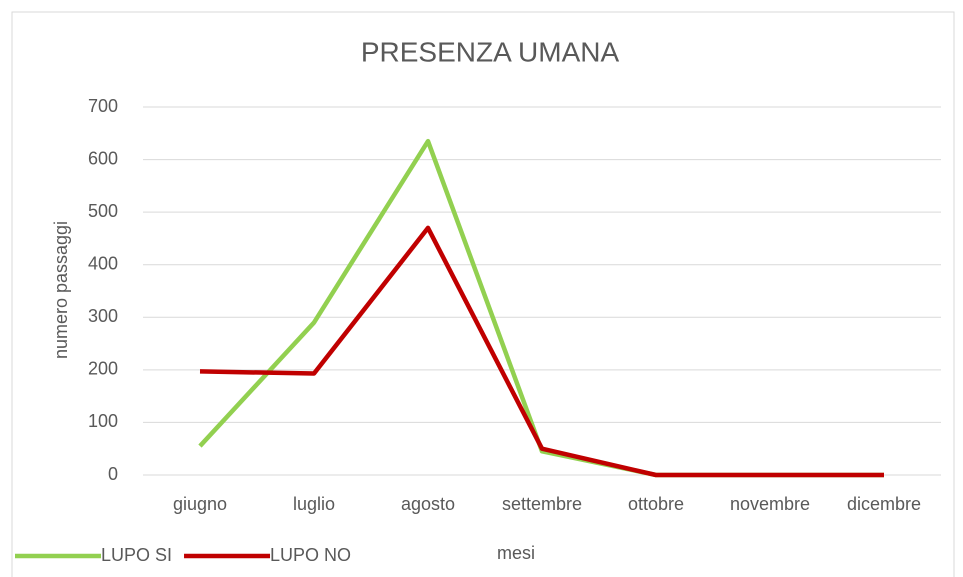  What do you see at coordinates (428, 504) in the screenshot?
I see `x-tick-label: agosto` at bounding box center [428, 504].